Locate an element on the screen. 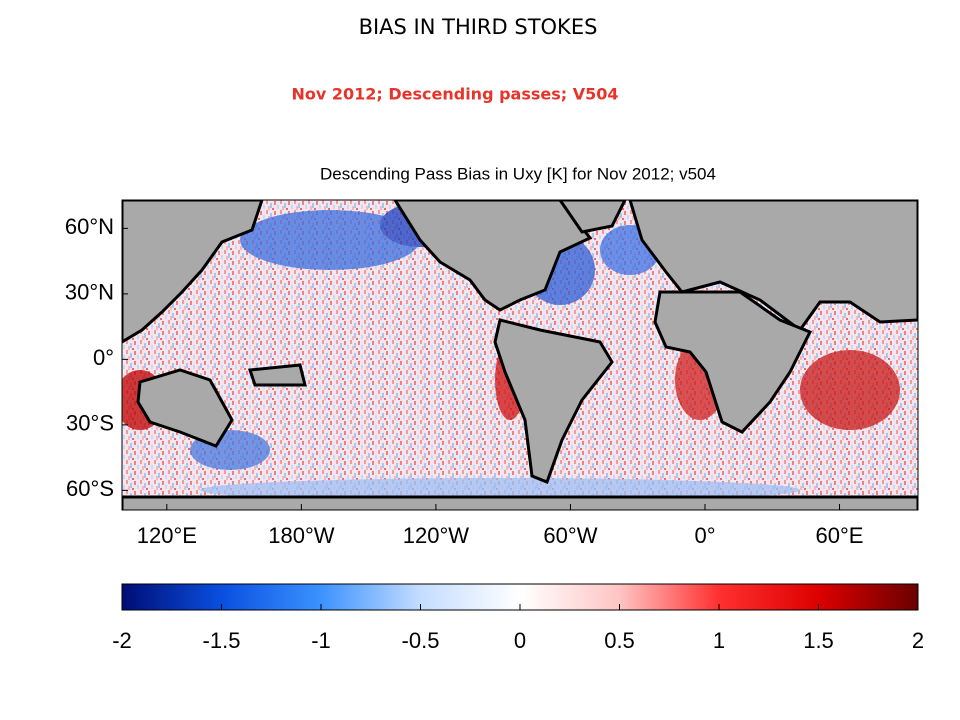 The width and height of the screenshot is (960, 720). colorbar-tick-label: -2 is located at coordinates (122, 640).